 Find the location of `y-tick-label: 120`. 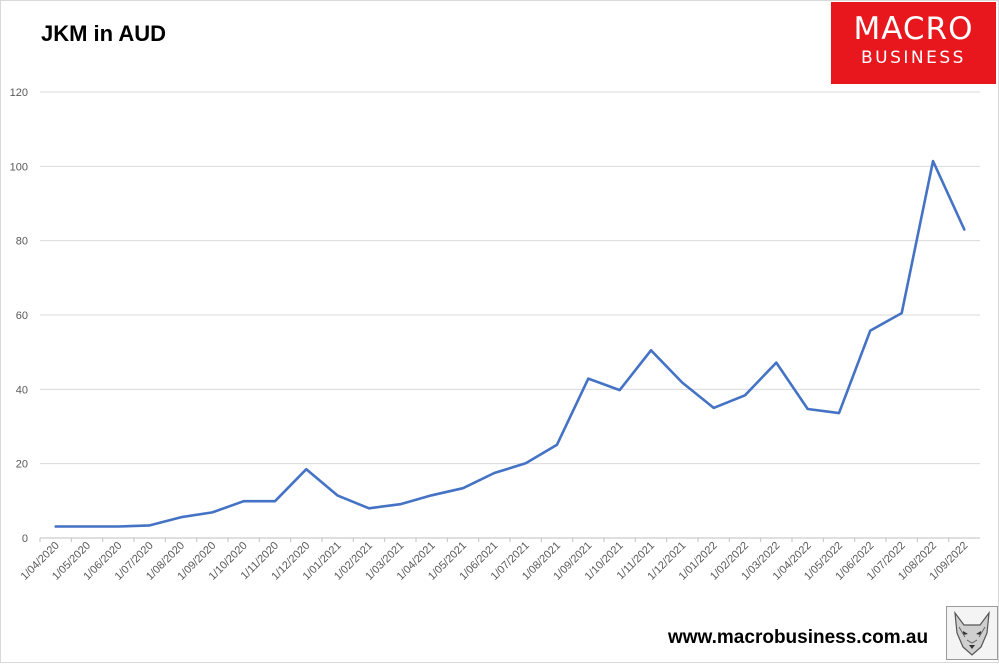

y-tick-label: 120 is located at coordinates (19, 93).